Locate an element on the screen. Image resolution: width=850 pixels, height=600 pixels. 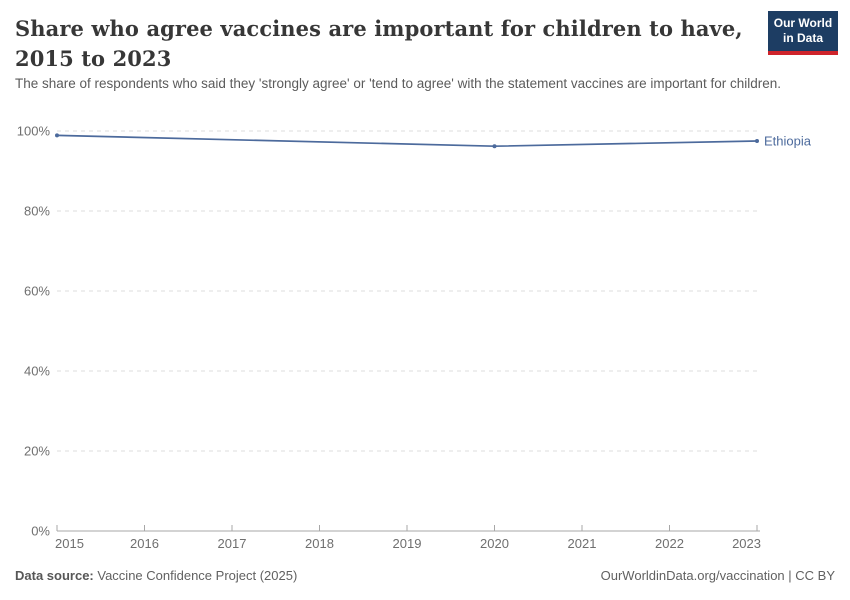
x-axis-tick-label: 2020 is located at coordinates (494, 543).